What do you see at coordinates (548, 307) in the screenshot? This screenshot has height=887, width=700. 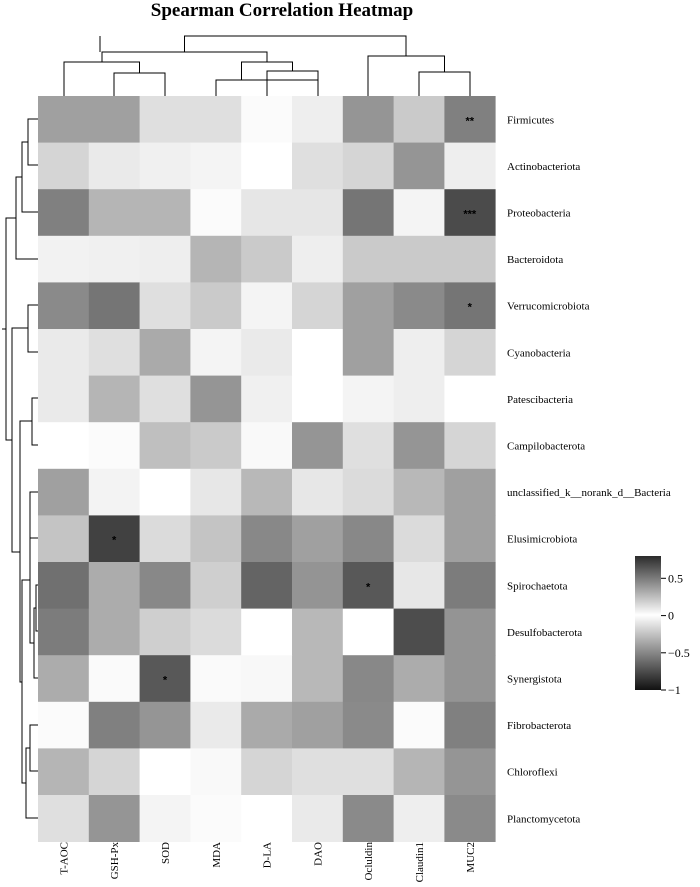 I see `row-label: Verrucomicrobiota` at bounding box center [548, 307].